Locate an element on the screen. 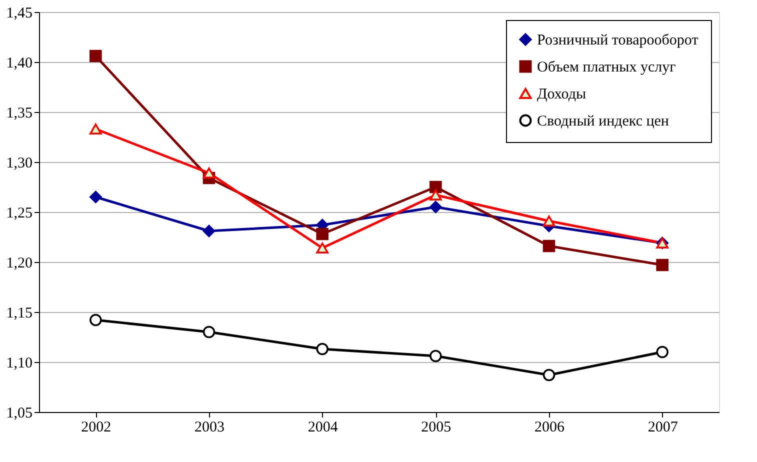  y-tick-label: 1,45 is located at coordinates (19, 14).